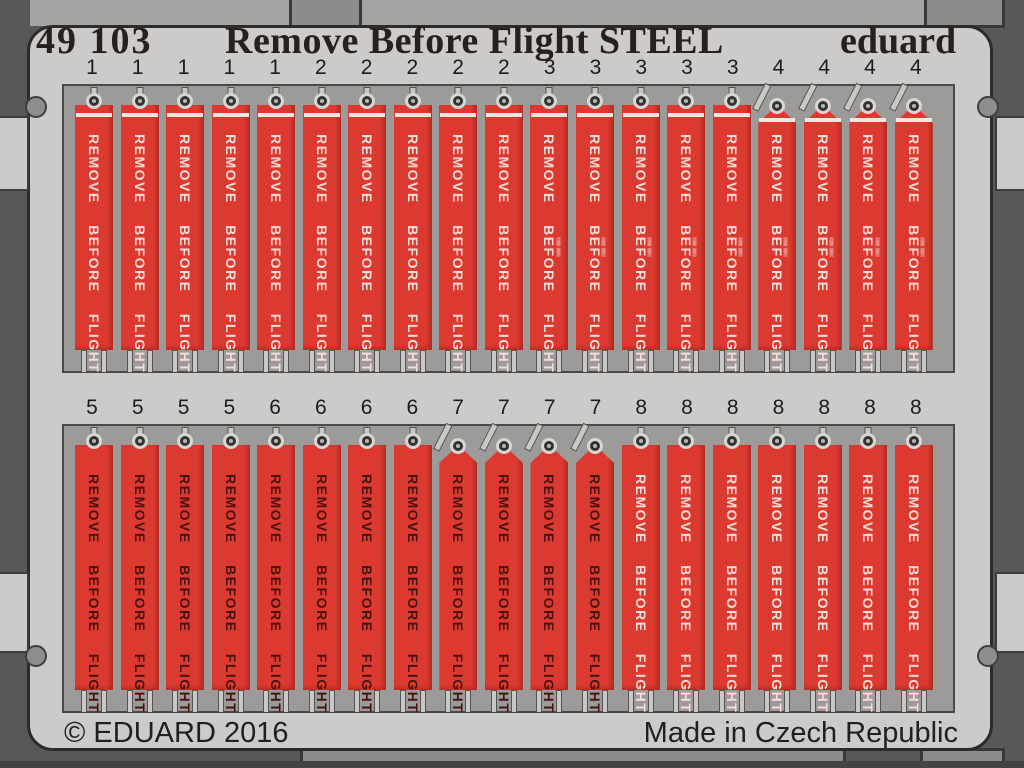  What do you see at coordinates (139, 230) in the screenshot?
I see `rbf-tag-group-1: REMOVE BEFORE FLIGHT` at bounding box center [139, 230].